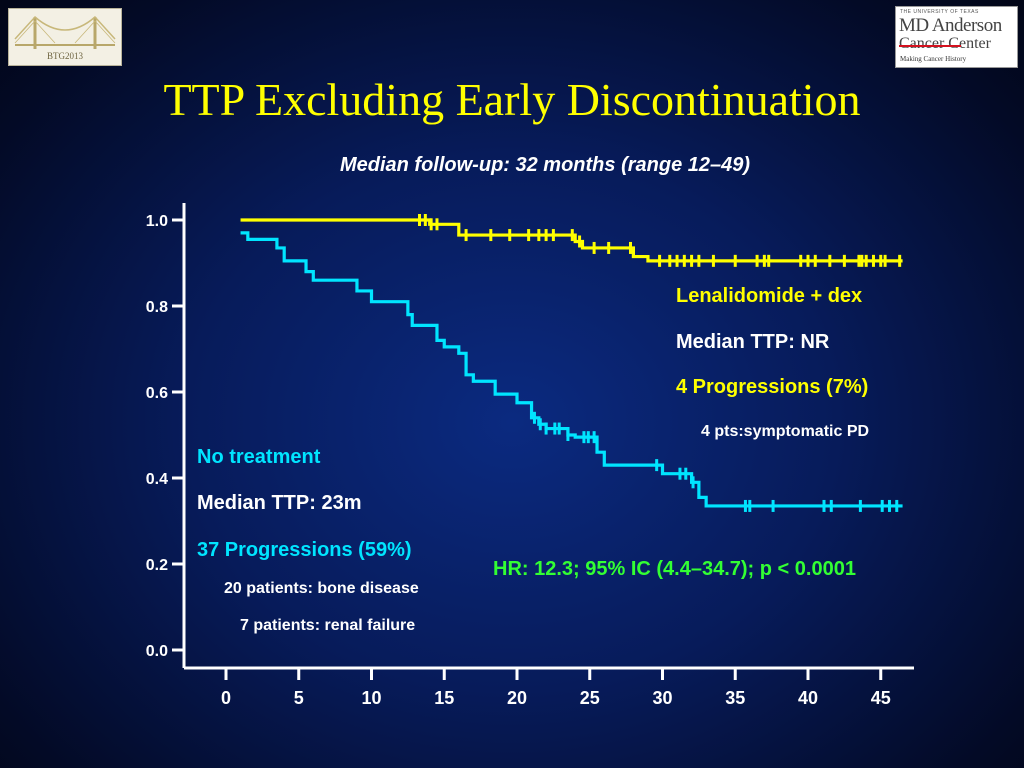 The height and width of the screenshot is (768, 1024). Describe the element at coordinates (157, 565) in the screenshot. I see `y-tick-label: 0.2` at that location.